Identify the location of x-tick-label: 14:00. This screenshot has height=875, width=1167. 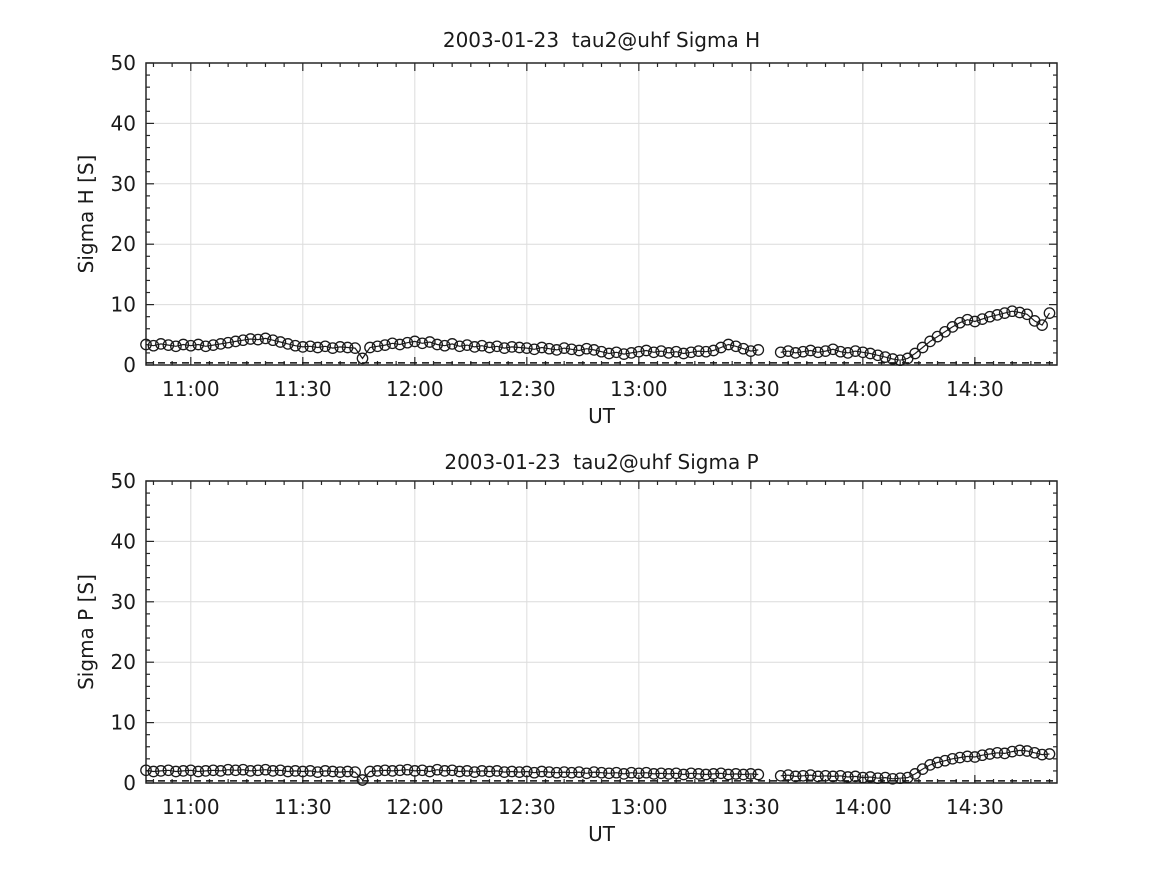
(863, 389).